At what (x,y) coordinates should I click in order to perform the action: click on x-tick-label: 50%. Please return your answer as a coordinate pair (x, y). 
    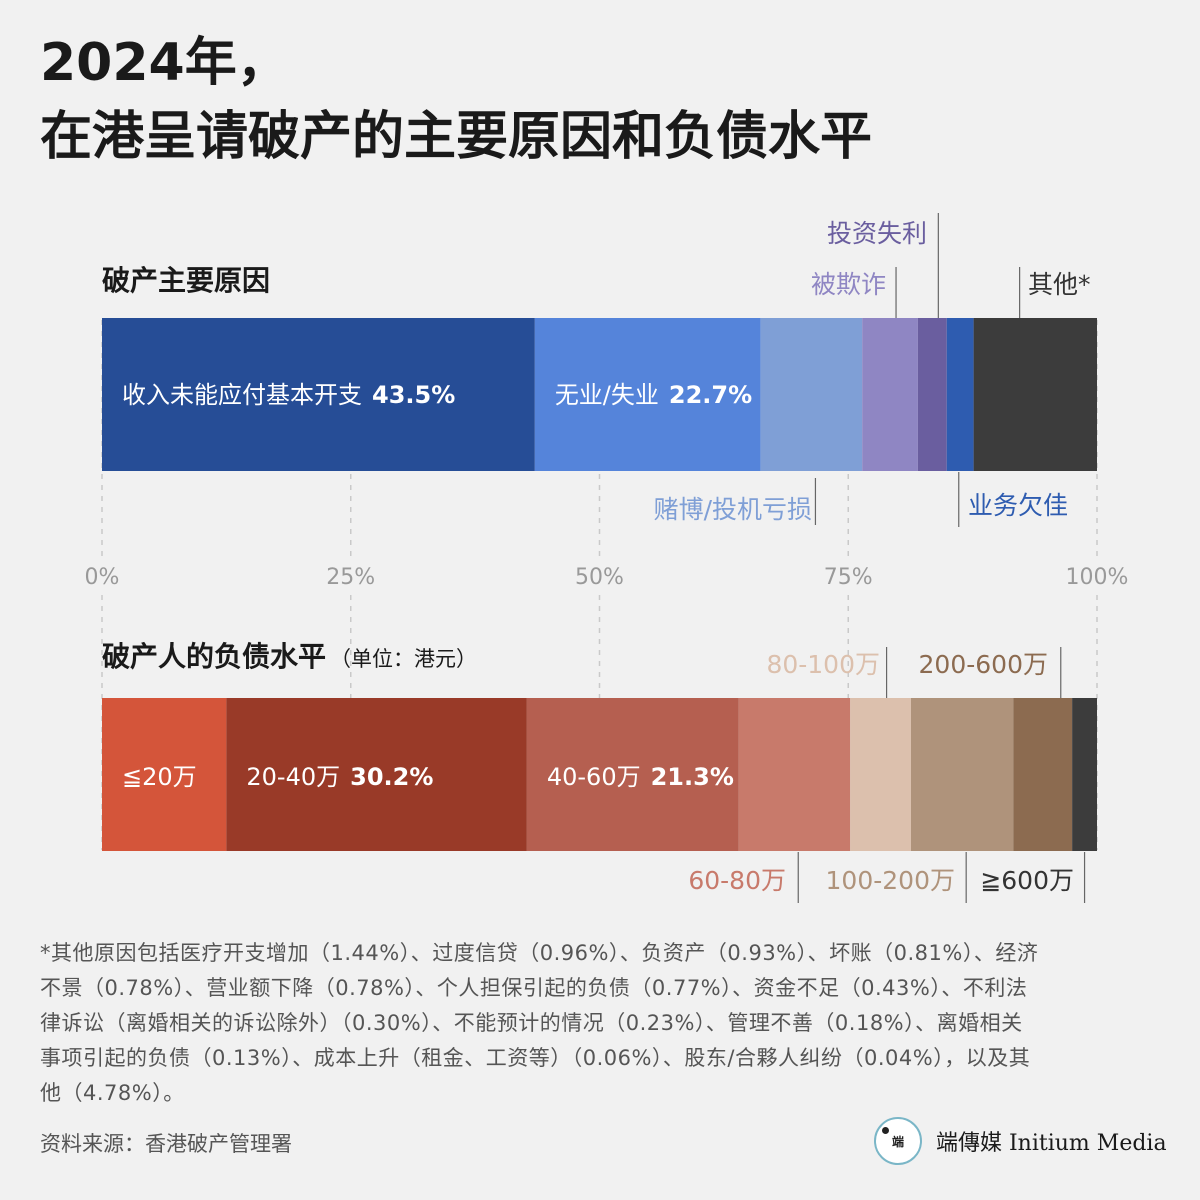
    Looking at the image, I should click on (599, 577).